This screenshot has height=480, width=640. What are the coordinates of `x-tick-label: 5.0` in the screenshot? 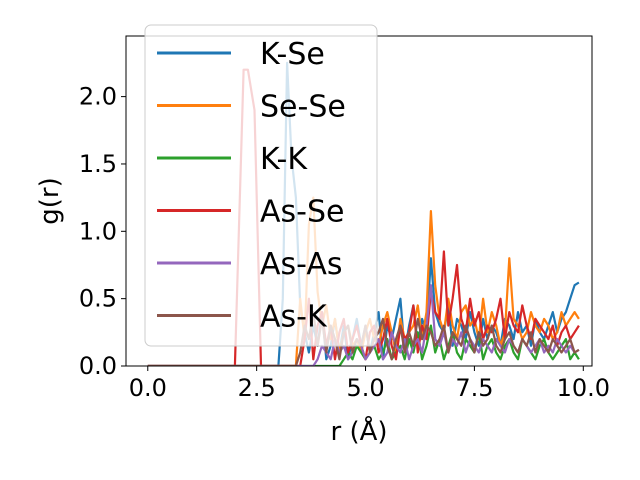 It's located at (365, 388).